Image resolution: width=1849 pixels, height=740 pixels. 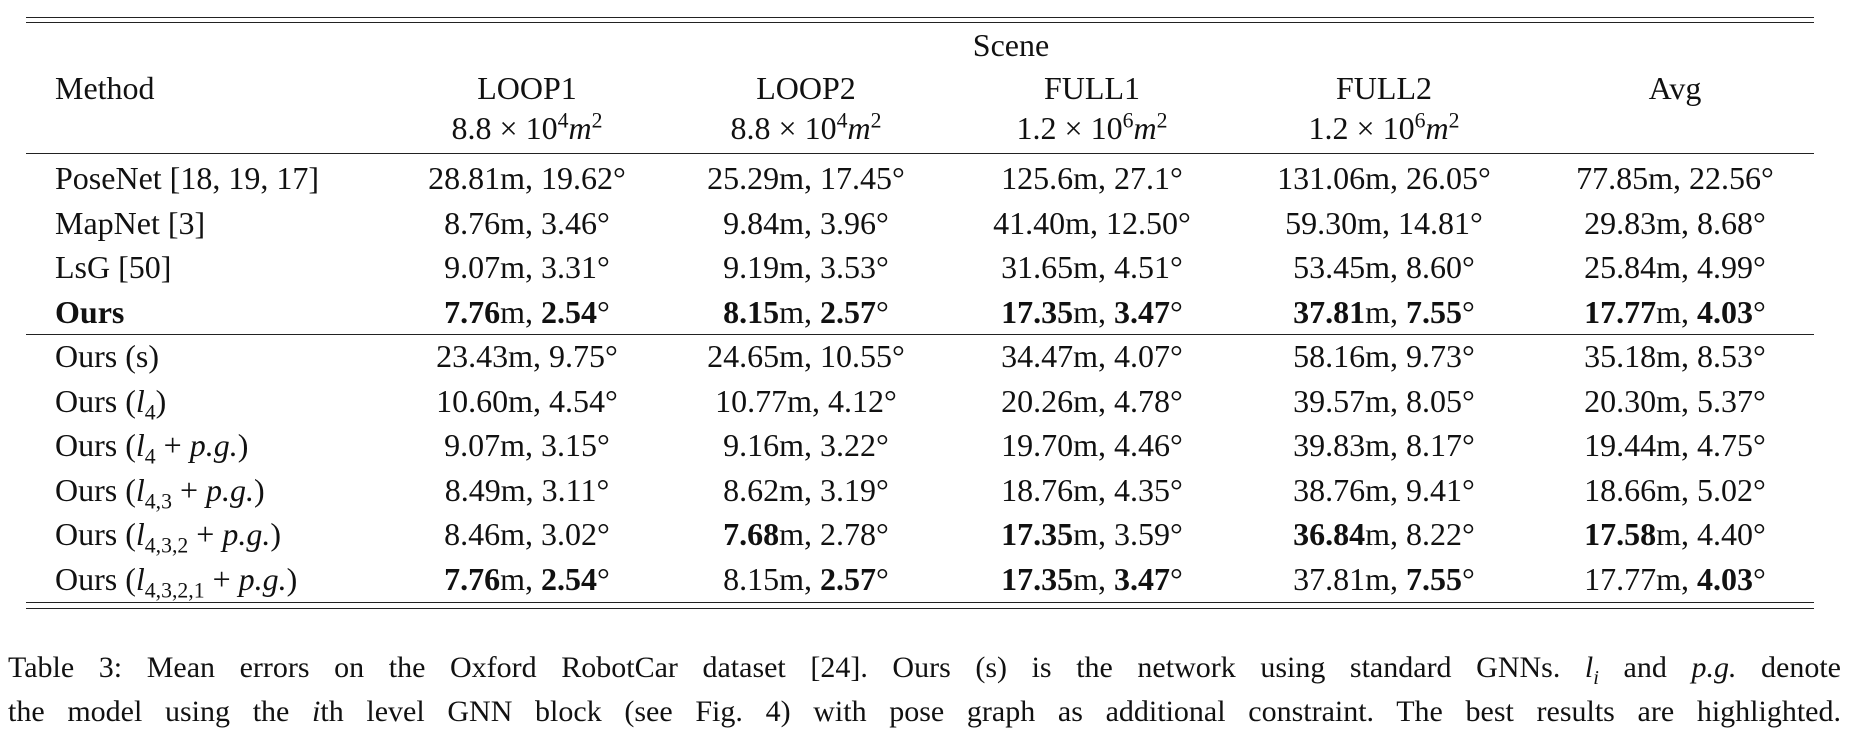 What do you see at coordinates (1788, 667) in the screenshot?
I see `text-run: denote` at bounding box center [1788, 667].